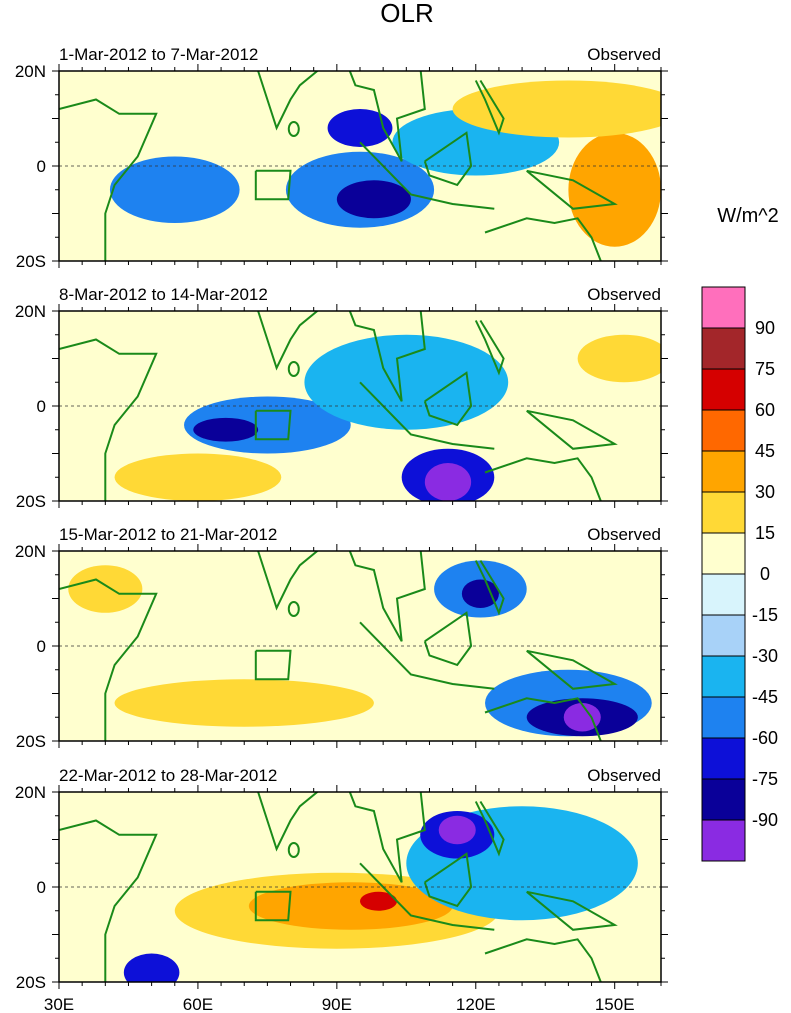 The width and height of the screenshot is (791, 1013). What do you see at coordinates (765, 492) in the screenshot?
I see `colorbar-label: 30` at bounding box center [765, 492].